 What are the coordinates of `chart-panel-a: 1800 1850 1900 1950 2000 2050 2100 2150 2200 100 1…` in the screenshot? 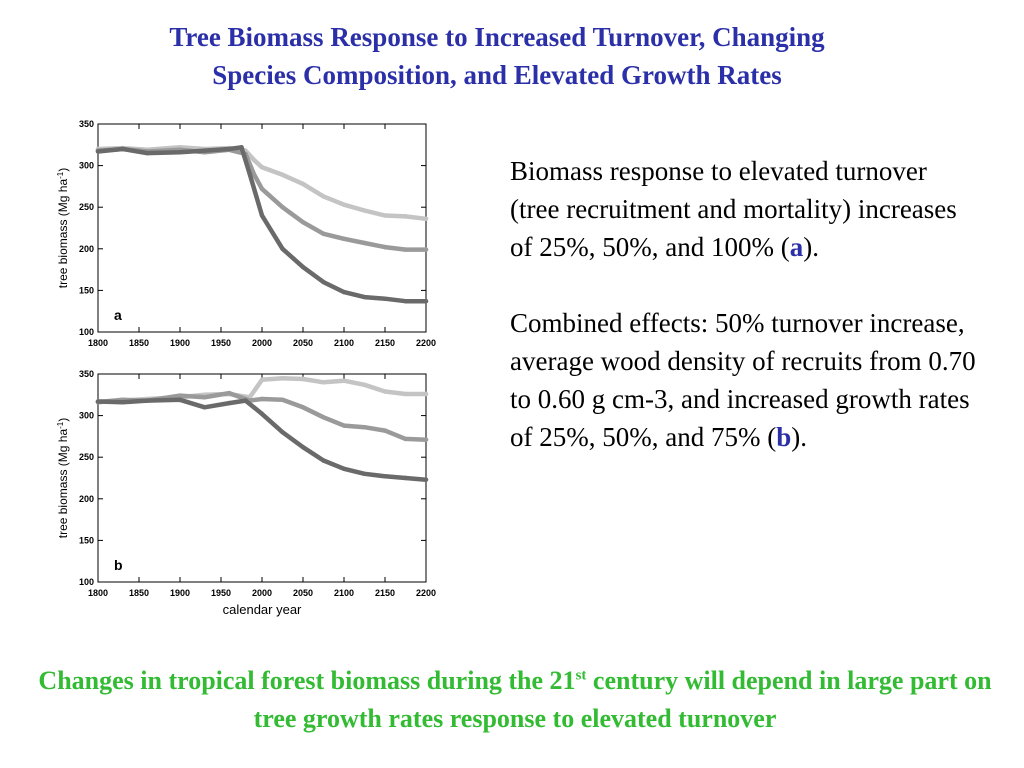 It's located at (246, 233).